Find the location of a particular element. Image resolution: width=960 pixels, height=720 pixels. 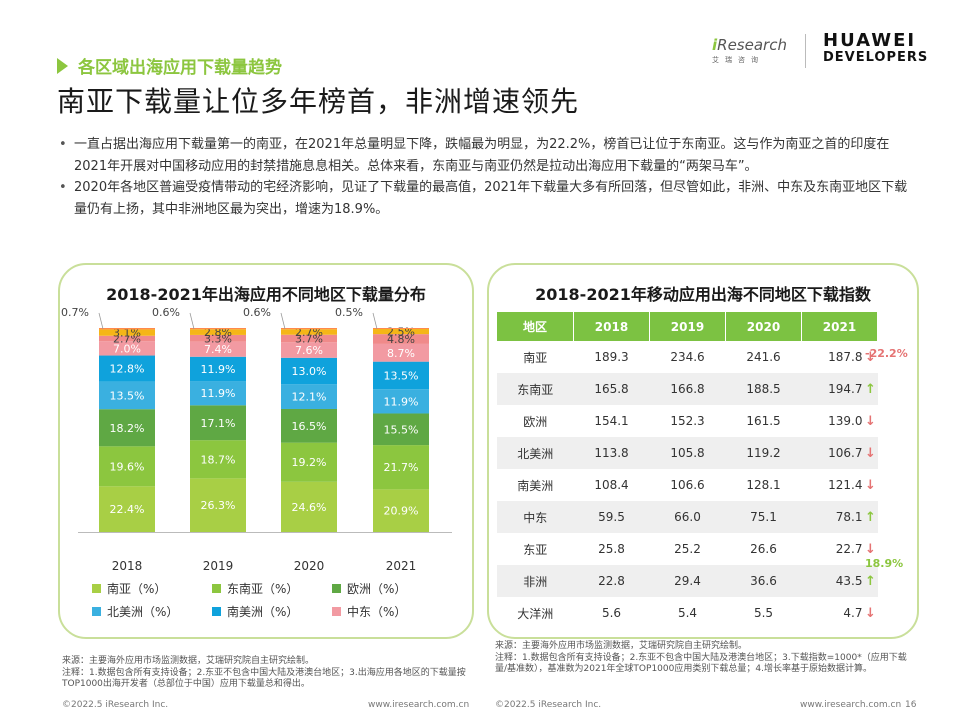

data-label: 3.3% is located at coordinates (218, 338).